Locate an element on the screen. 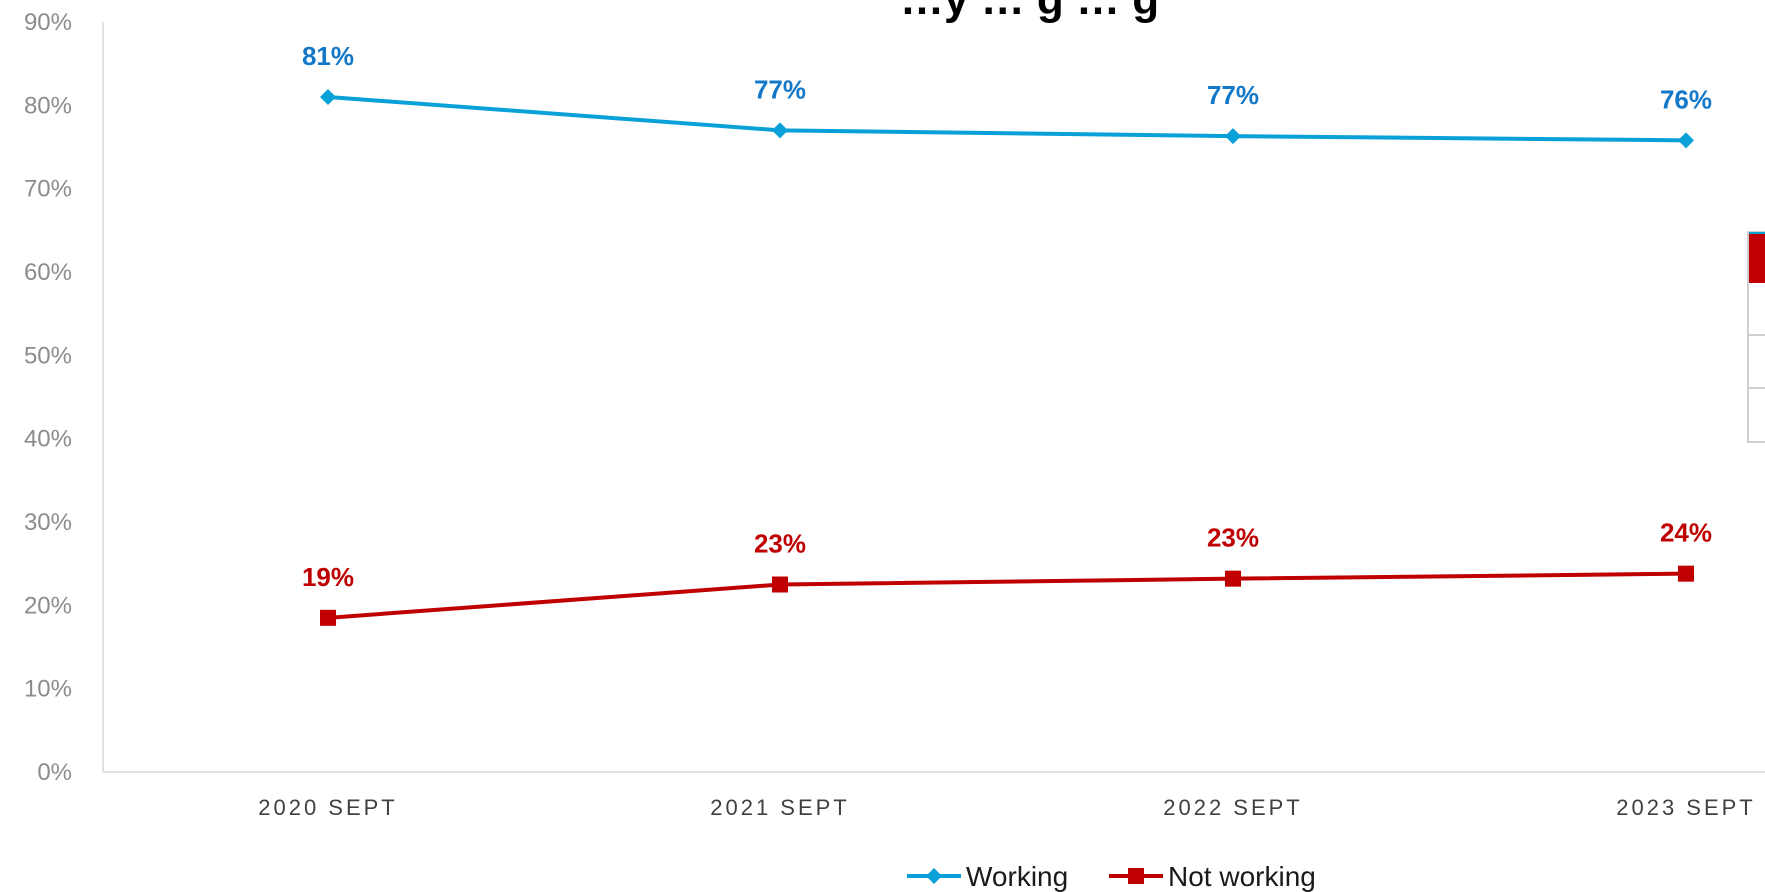  data-label: 24% is located at coordinates (1686, 533).